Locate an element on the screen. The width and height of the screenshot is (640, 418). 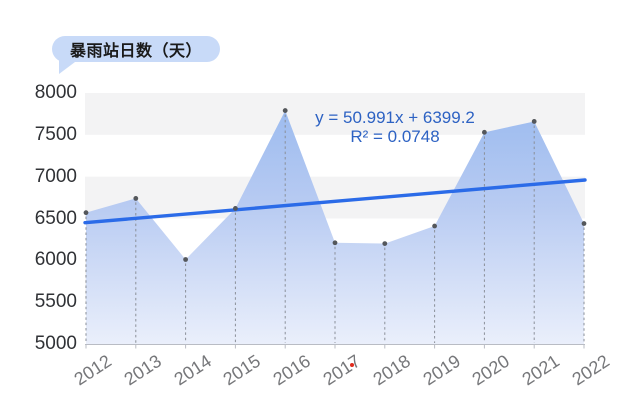
x-axis is located at coordinates (335, 346).